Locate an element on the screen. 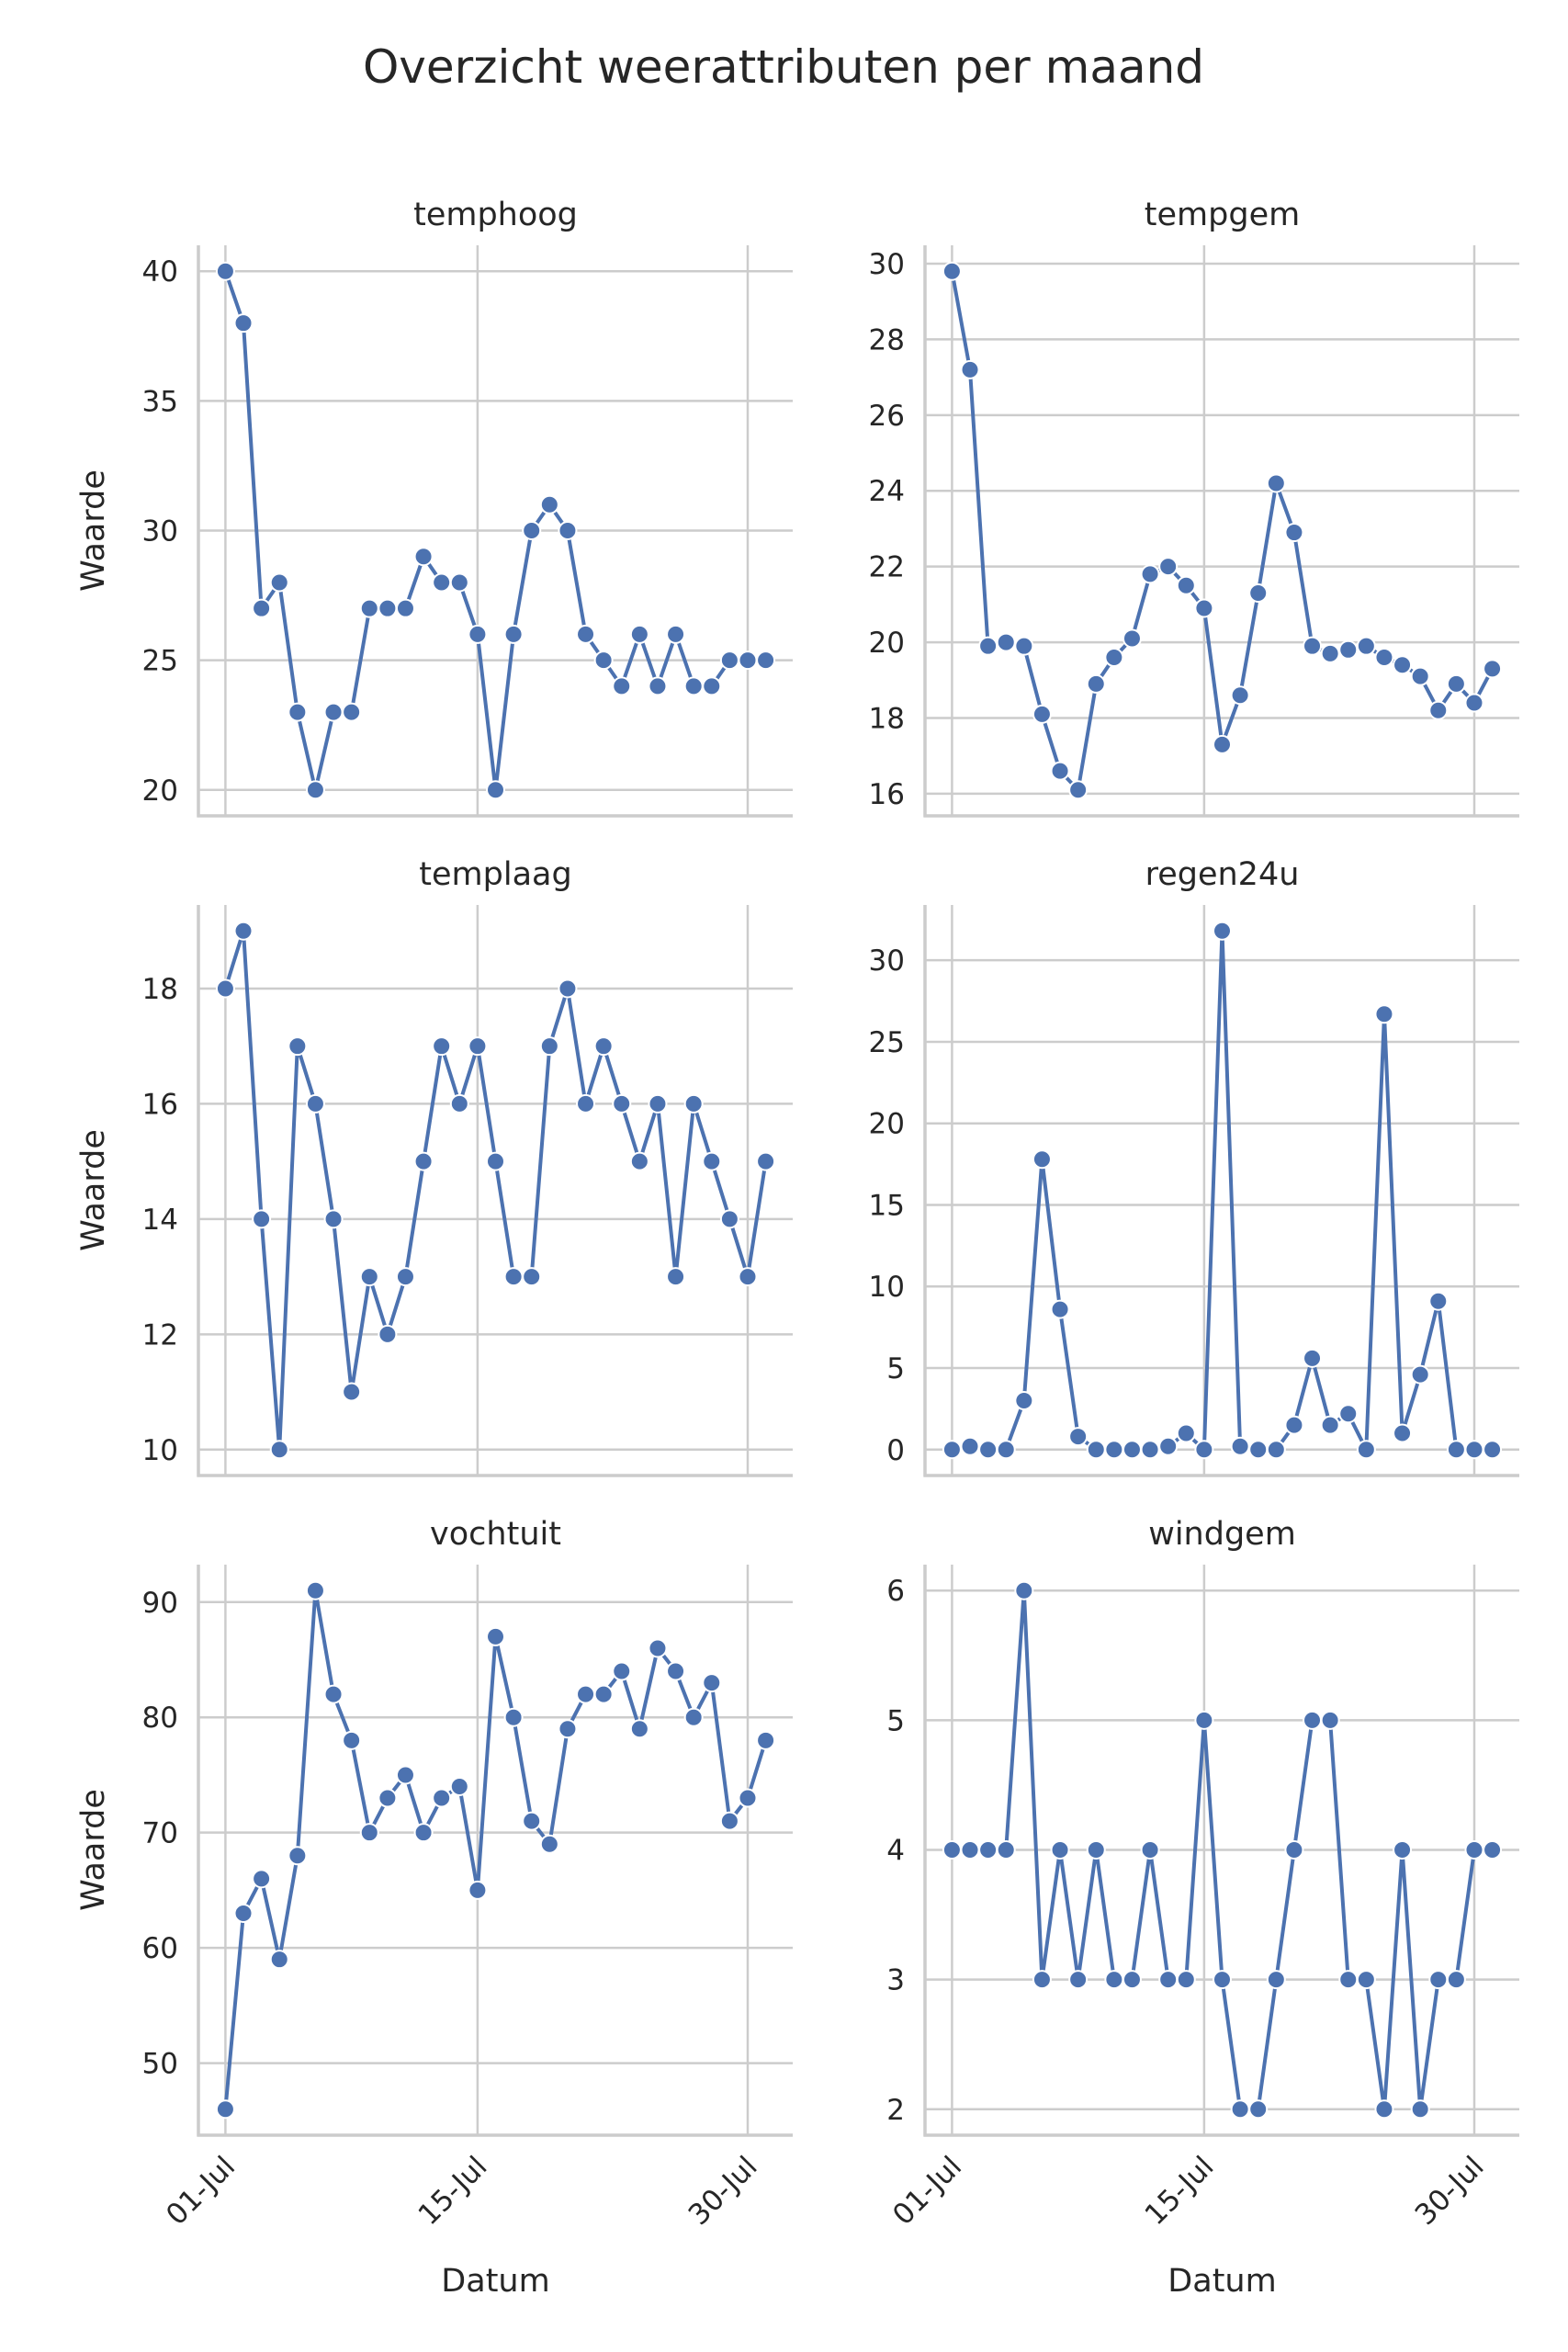 This screenshot has height=2352, width=1568. y-tick-label: 6 is located at coordinates (896, 1591).